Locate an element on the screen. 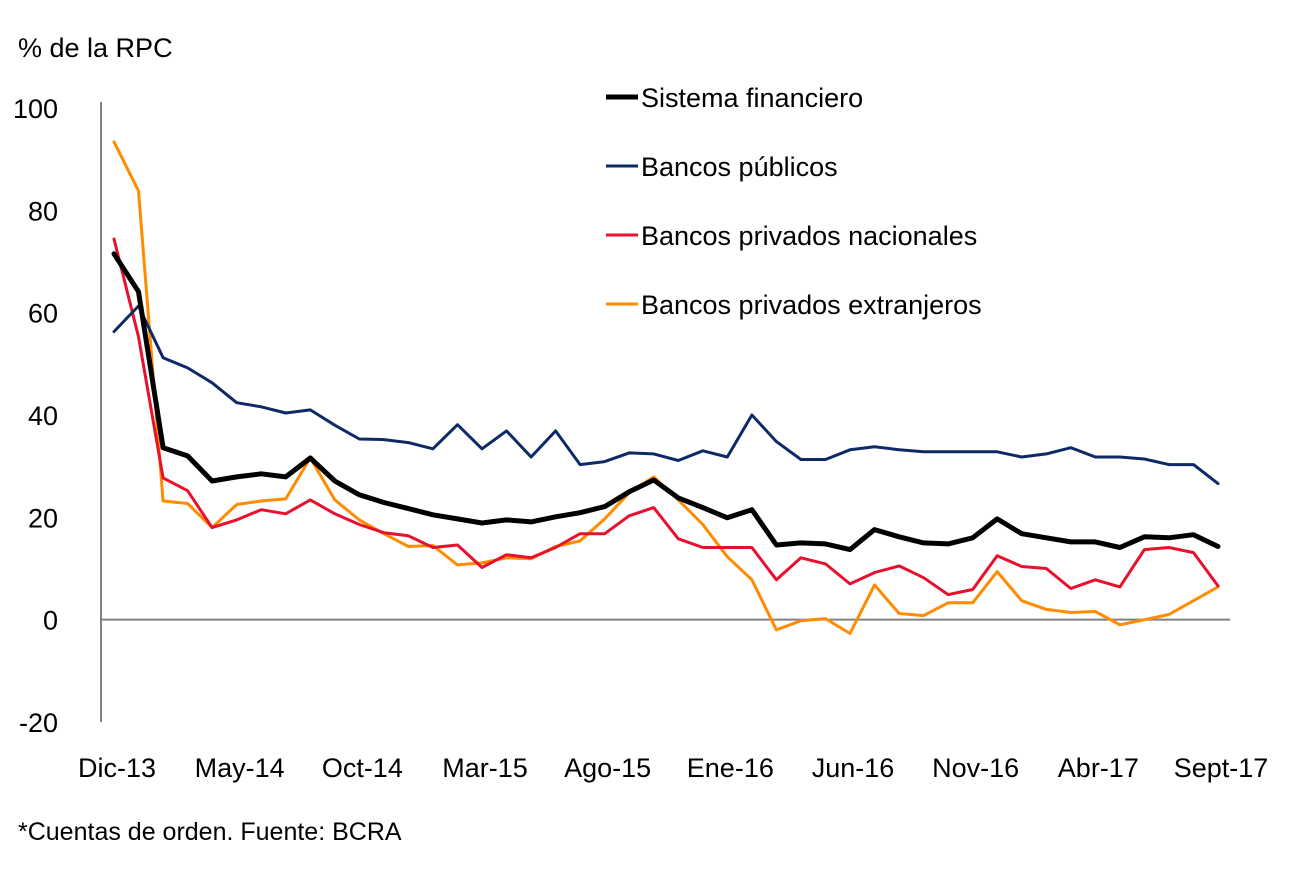 Image resolution: width=1299 pixels, height=886 pixels. legend-item: Bancos privados nacionales is located at coordinates (791, 236).